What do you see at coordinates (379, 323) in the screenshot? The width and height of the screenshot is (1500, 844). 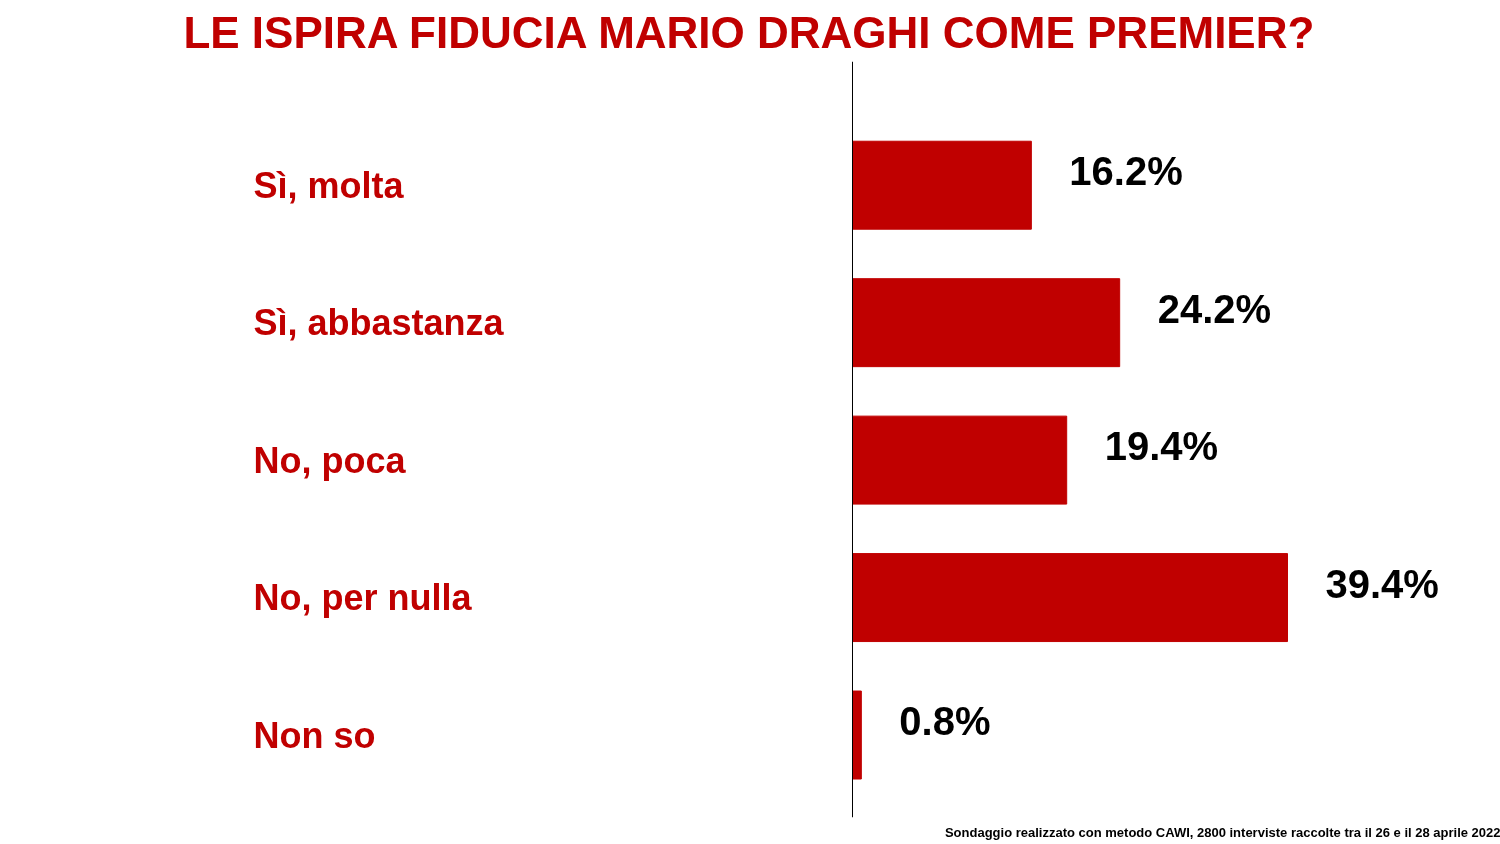 I see `y-tick-label: Sì, abbastanza` at bounding box center [379, 323].